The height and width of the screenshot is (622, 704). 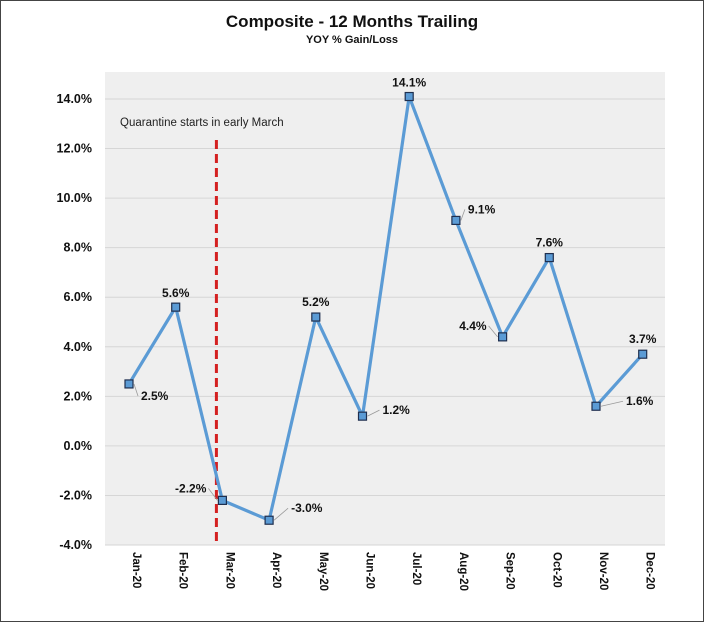 What do you see at coordinates (352, 21) in the screenshot?
I see `chart-title: Composite - 12 Months Trailing` at bounding box center [352, 21].